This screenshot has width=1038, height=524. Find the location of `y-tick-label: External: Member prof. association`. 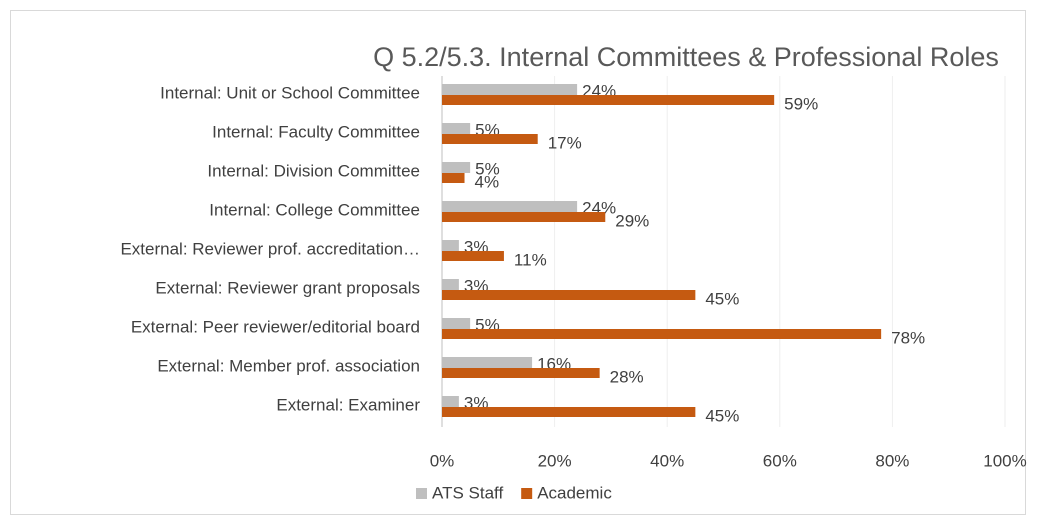

y-tick-label: External: Member prof. association is located at coordinates (288, 365).